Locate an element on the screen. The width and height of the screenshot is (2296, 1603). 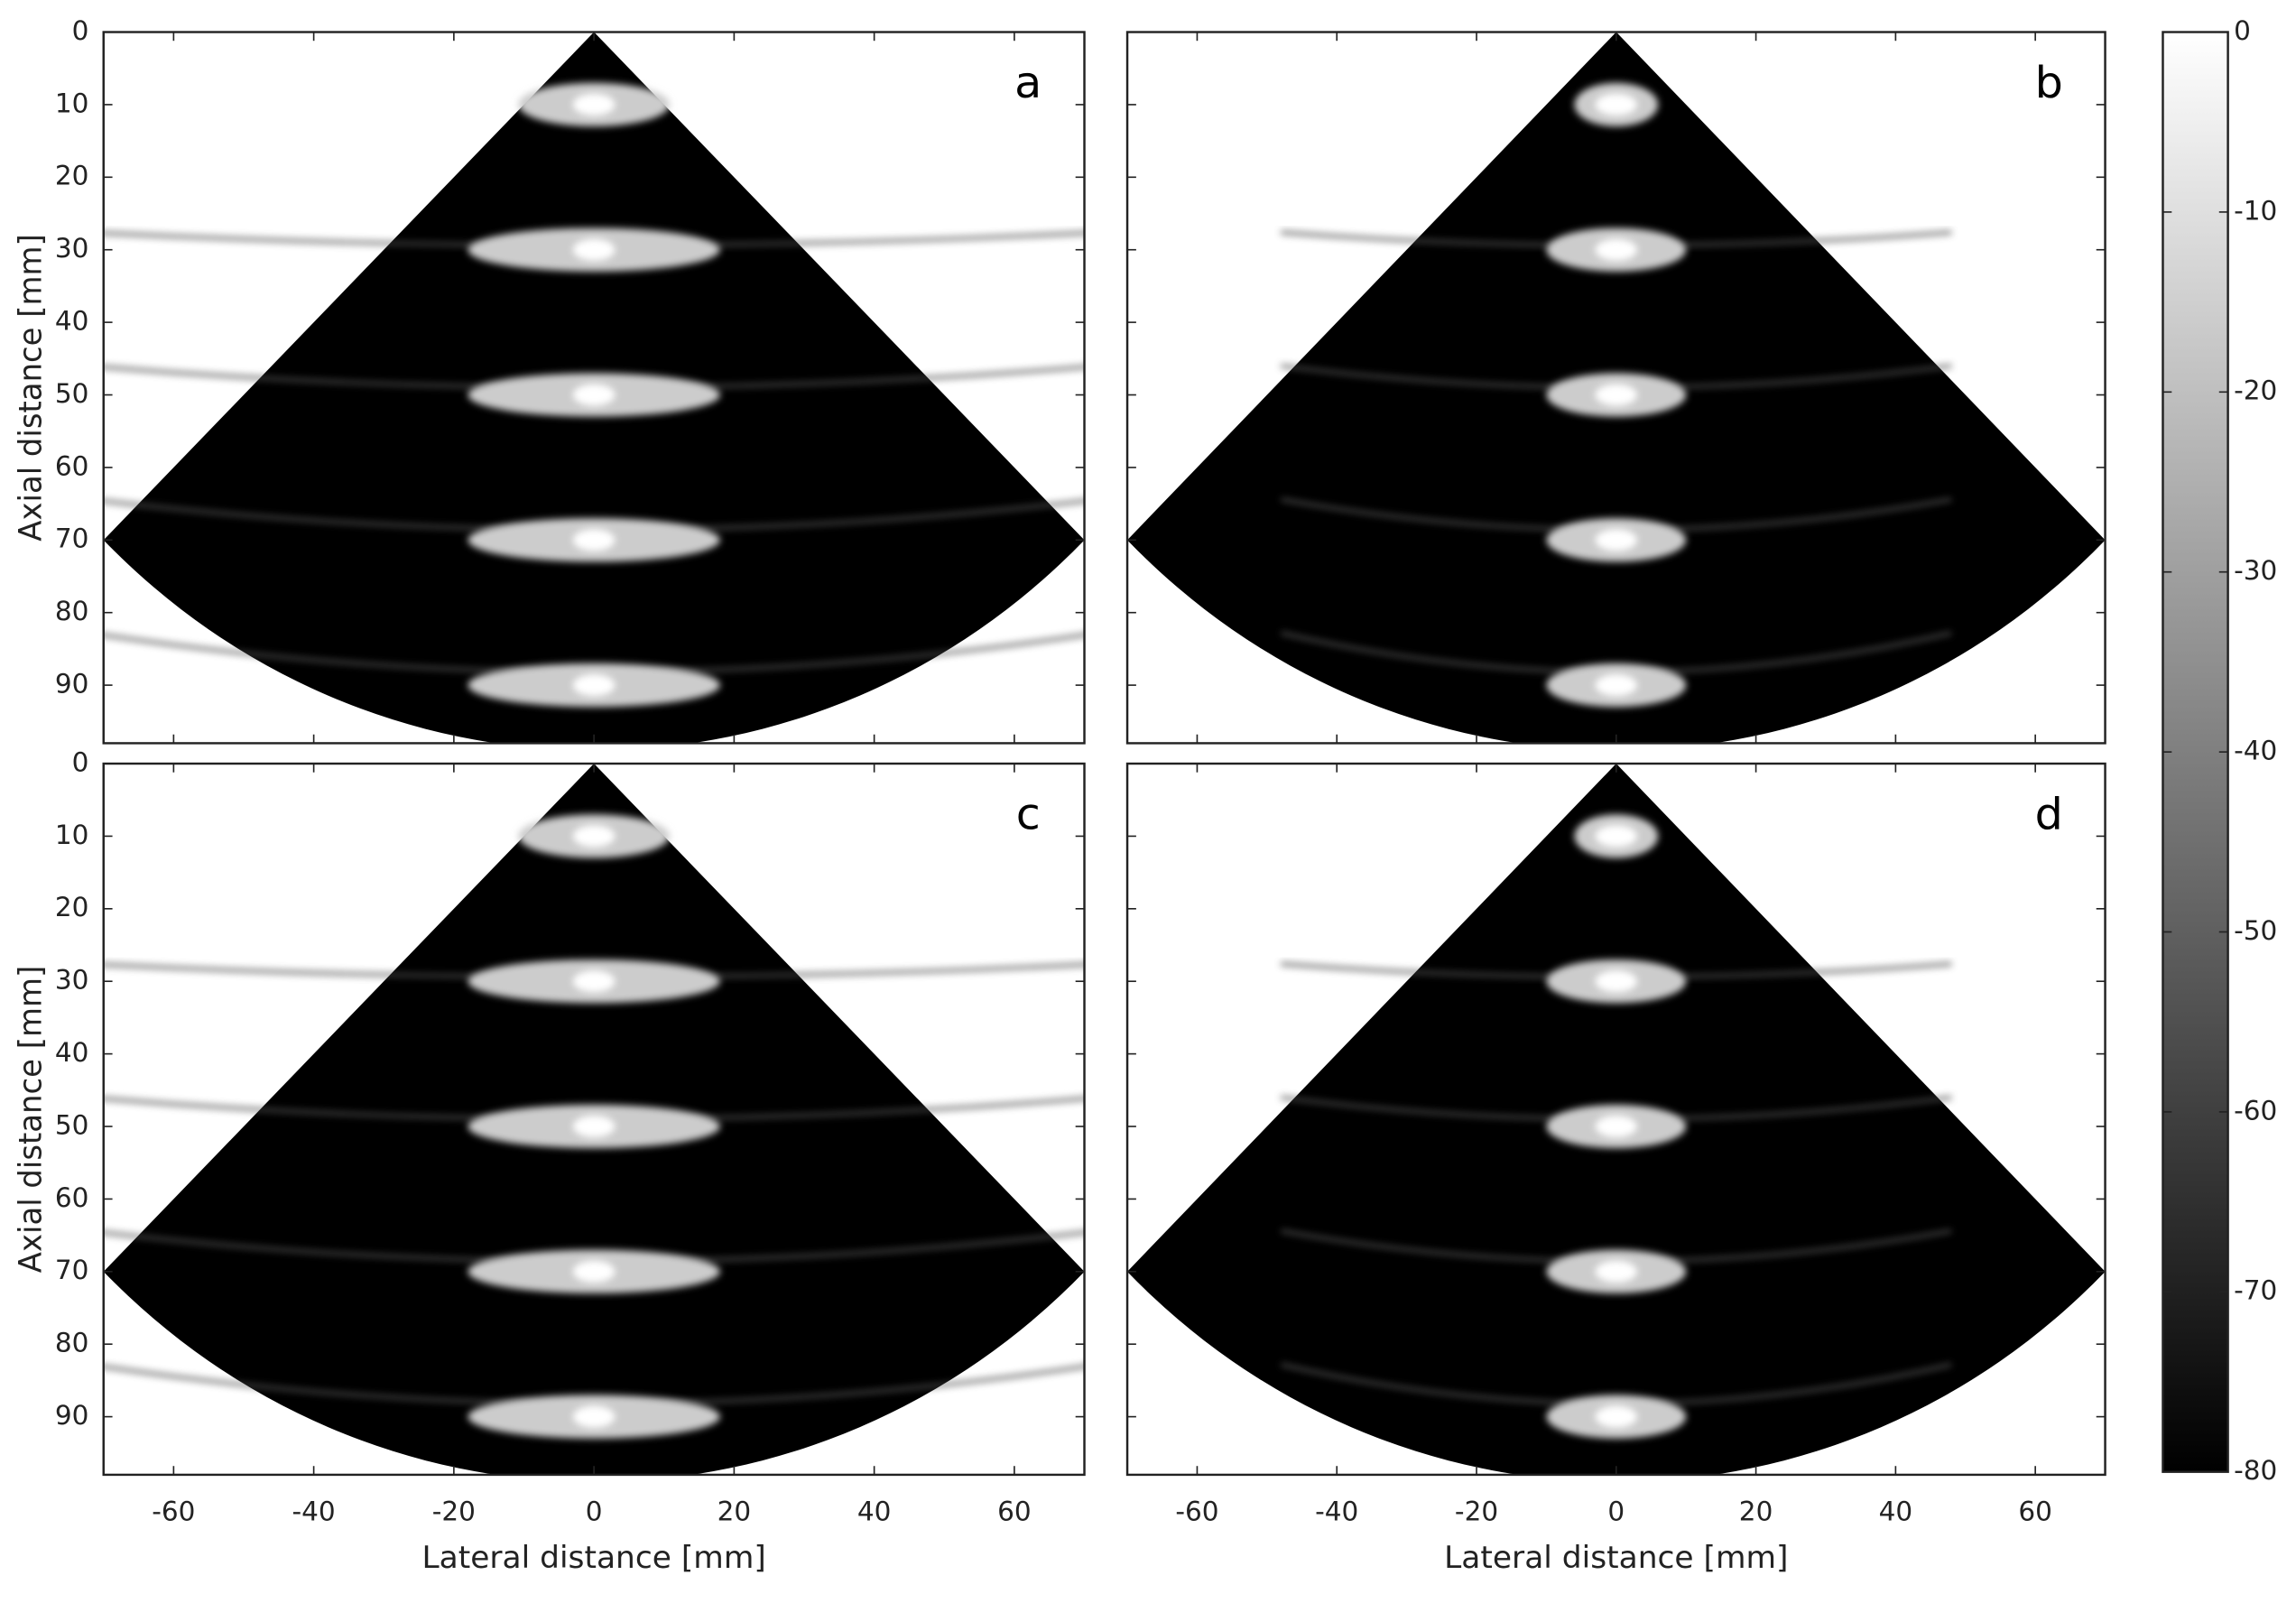
colorbar-tick-label: -20 is located at coordinates (2255, 390).